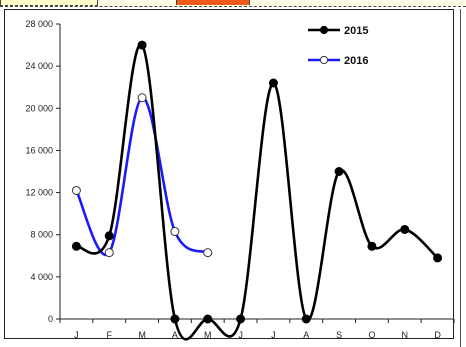 This screenshot has width=466, height=347. What do you see at coordinates (39, 66) in the screenshot?
I see `y-tick-label: 24 000` at bounding box center [39, 66].